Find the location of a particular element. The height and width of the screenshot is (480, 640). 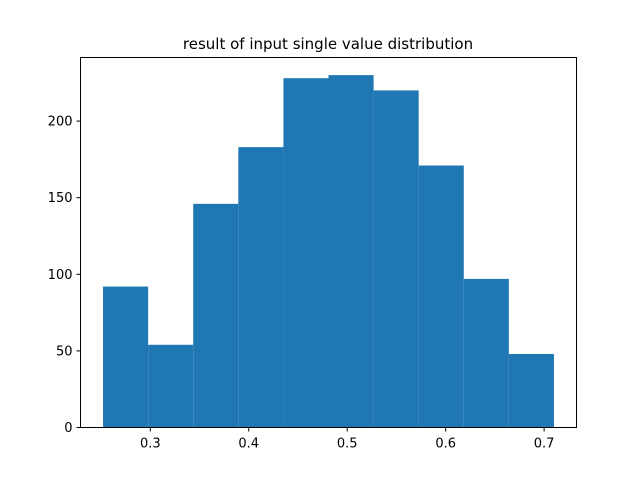

y-tick-label: 50 is located at coordinates (64, 351).